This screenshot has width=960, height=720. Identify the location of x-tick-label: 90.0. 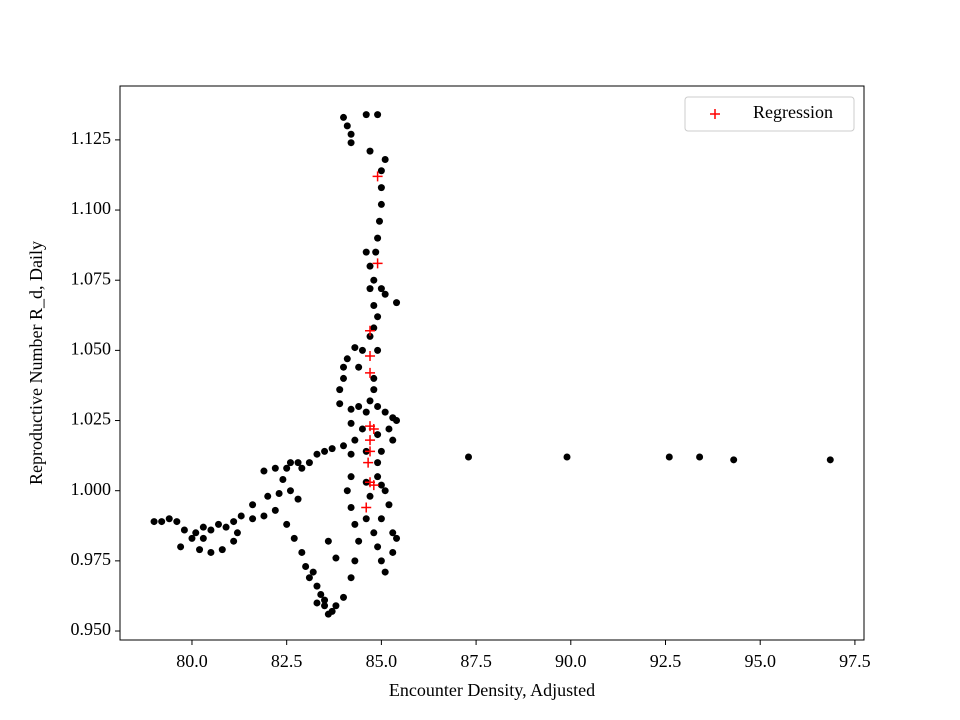
(571, 661).